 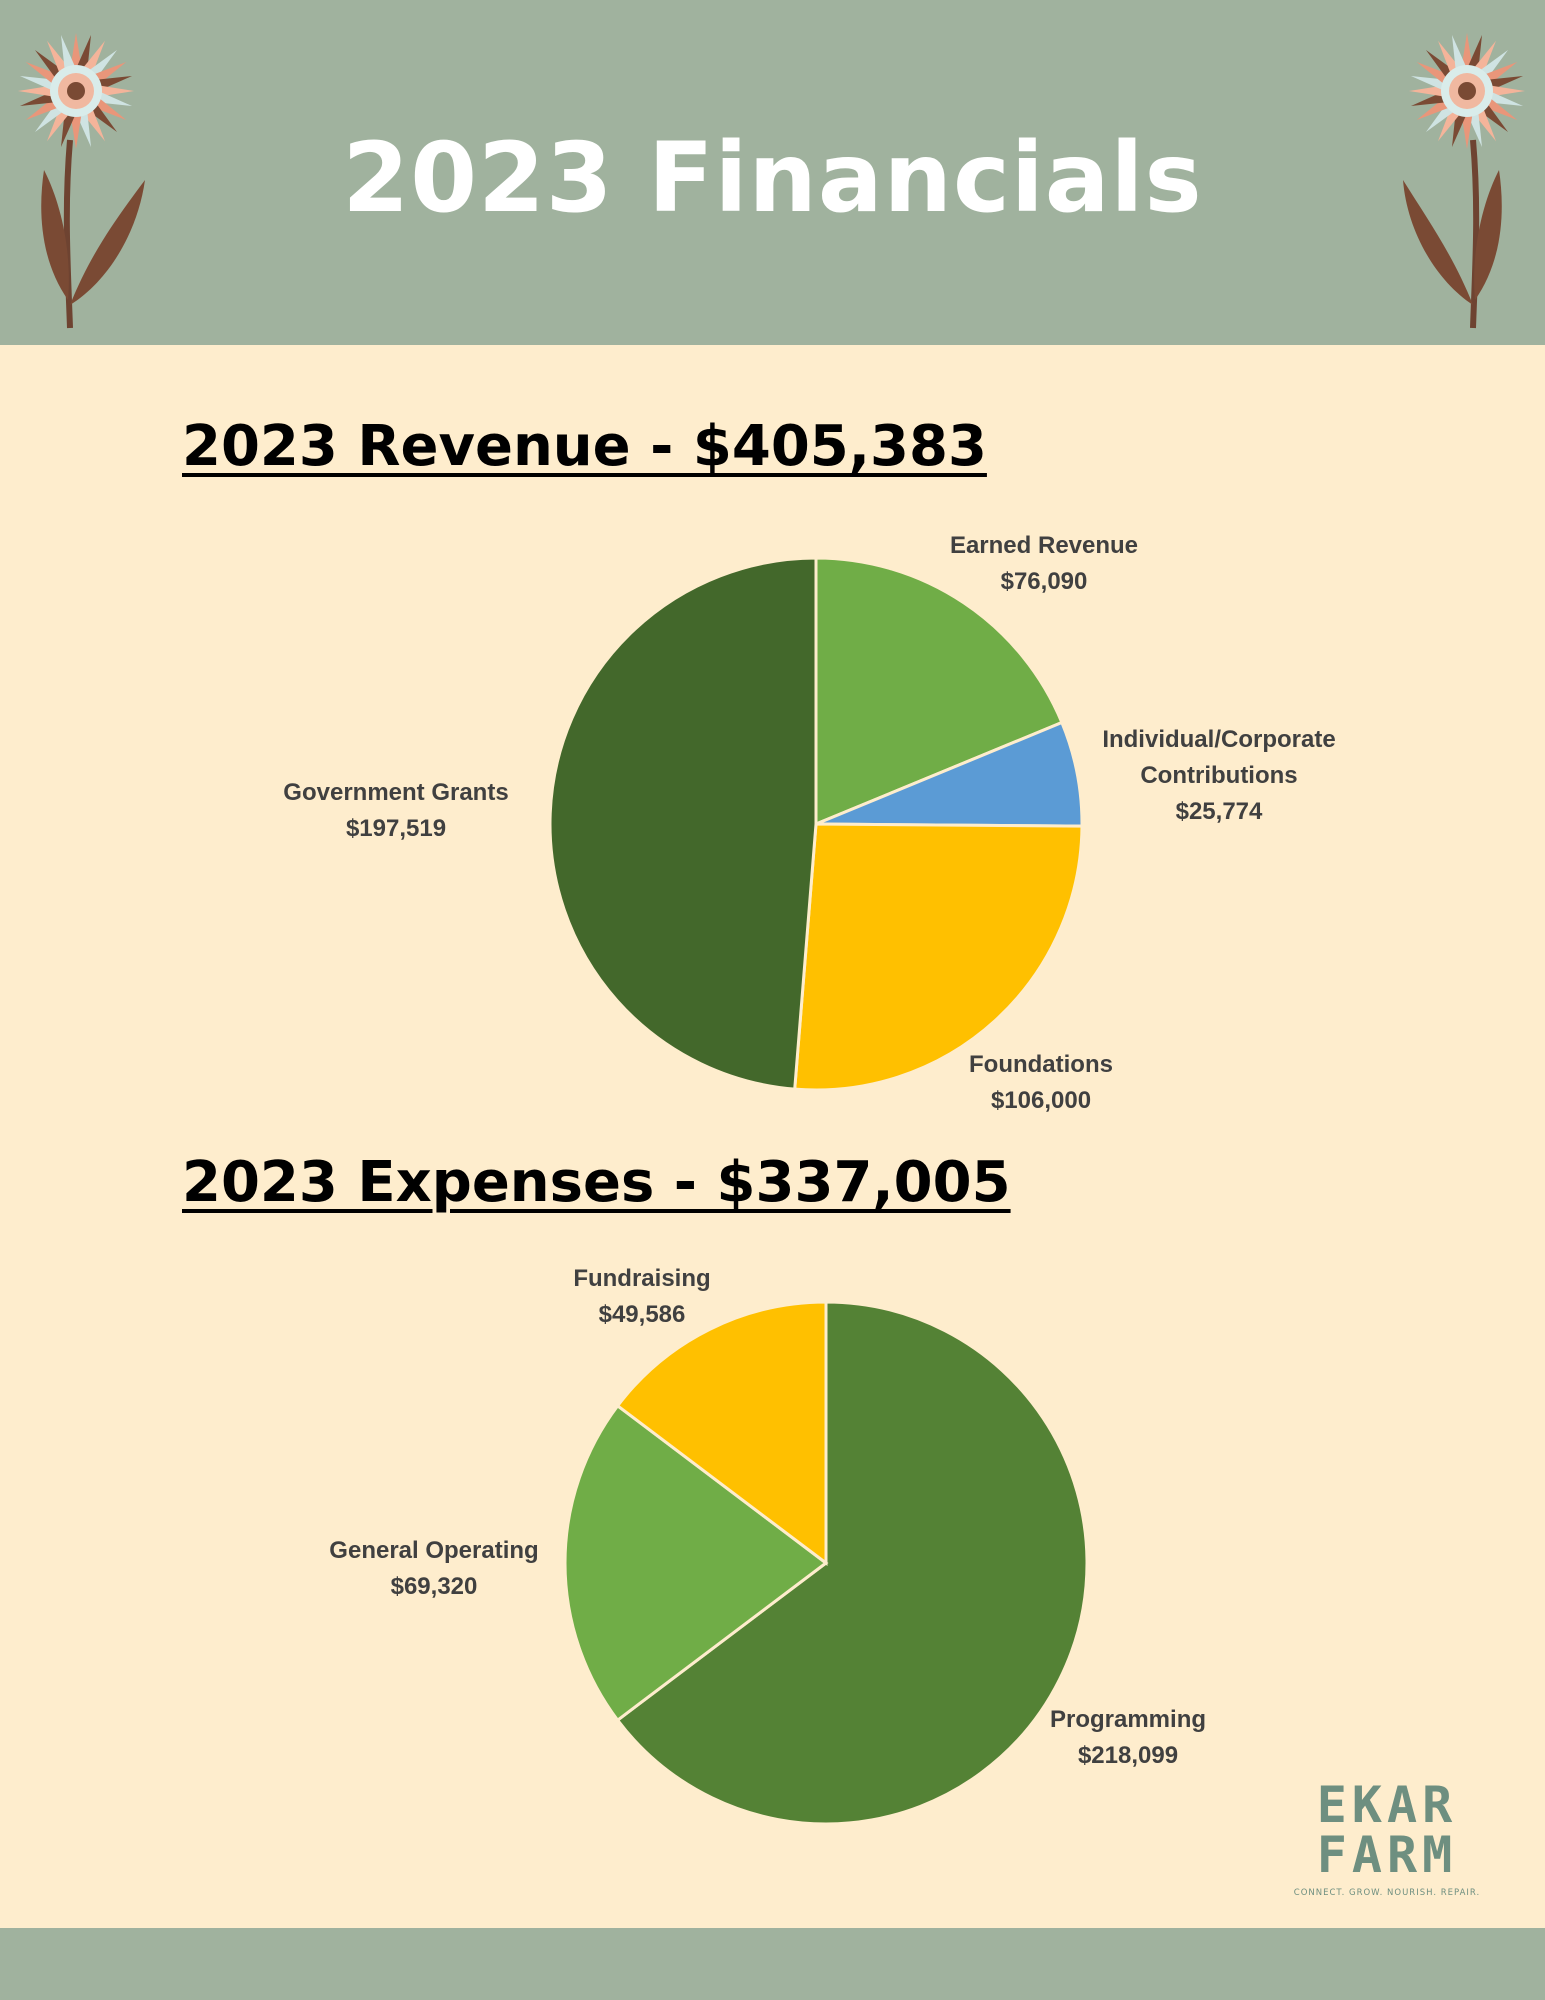 I want to click on slice-label: Programming $218,099, so click(x=1128, y=1737).